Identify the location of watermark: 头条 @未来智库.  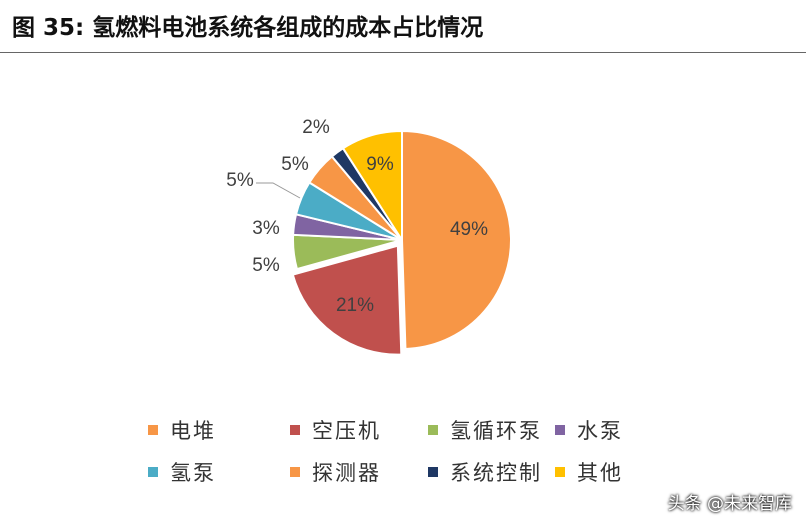
(729, 504).